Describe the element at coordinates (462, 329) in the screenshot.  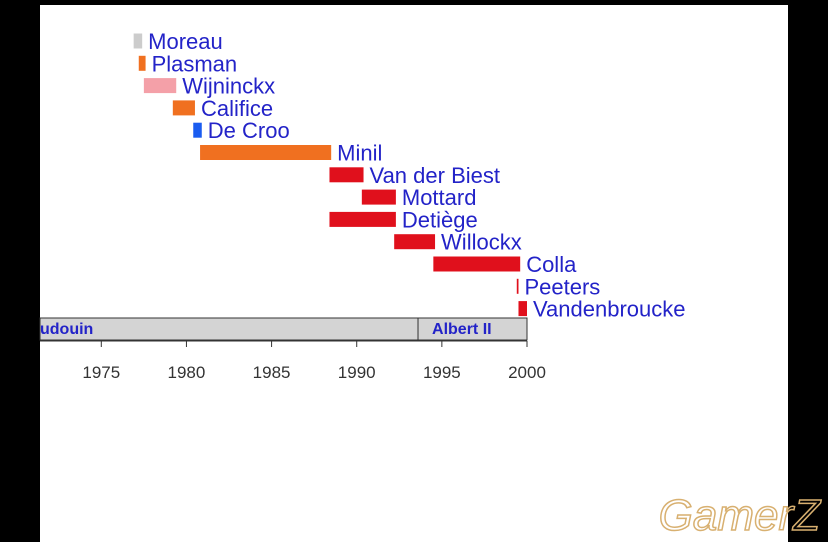
I see `period-label: Albert II` at that location.